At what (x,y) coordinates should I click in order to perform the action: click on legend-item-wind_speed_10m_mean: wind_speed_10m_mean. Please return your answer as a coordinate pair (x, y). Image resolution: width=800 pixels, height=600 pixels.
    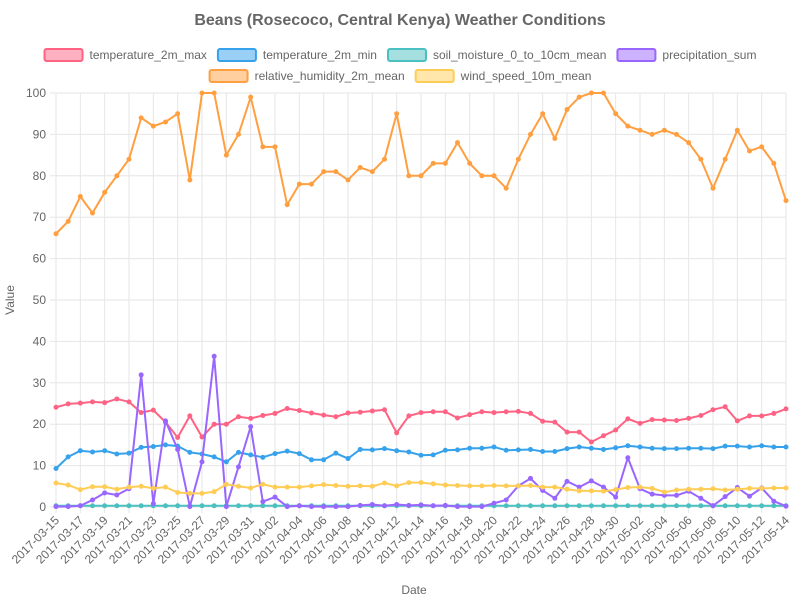
    Looking at the image, I should click on (503, 76).